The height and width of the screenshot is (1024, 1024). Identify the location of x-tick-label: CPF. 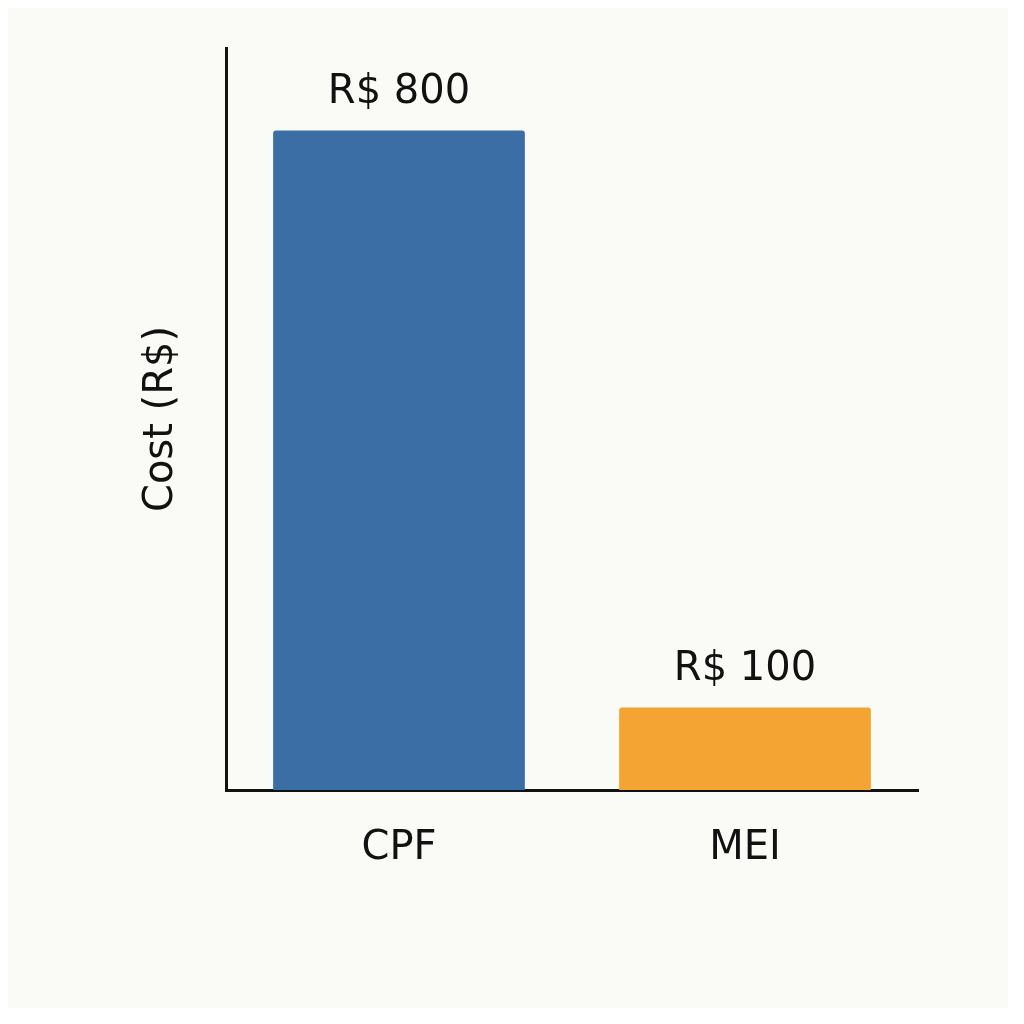
(399, 845).